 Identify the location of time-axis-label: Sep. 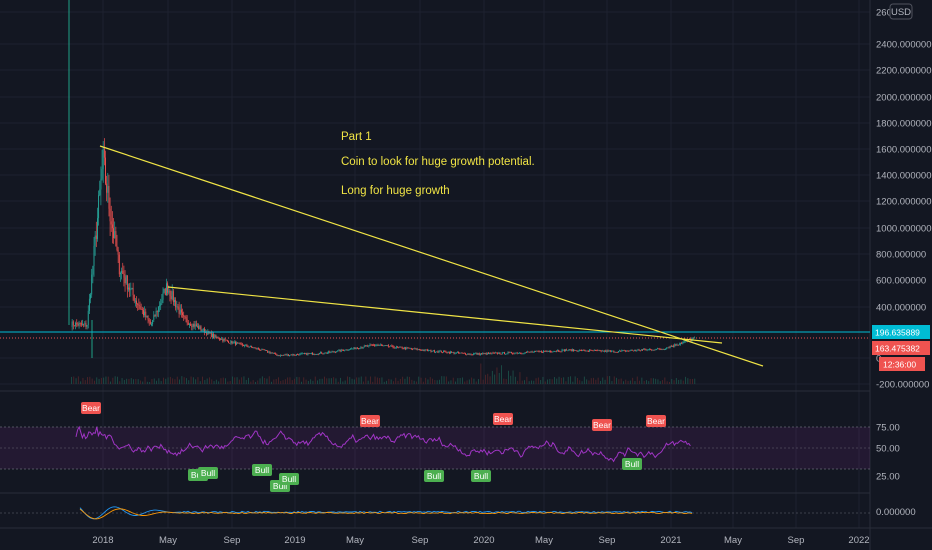
(796, 540).